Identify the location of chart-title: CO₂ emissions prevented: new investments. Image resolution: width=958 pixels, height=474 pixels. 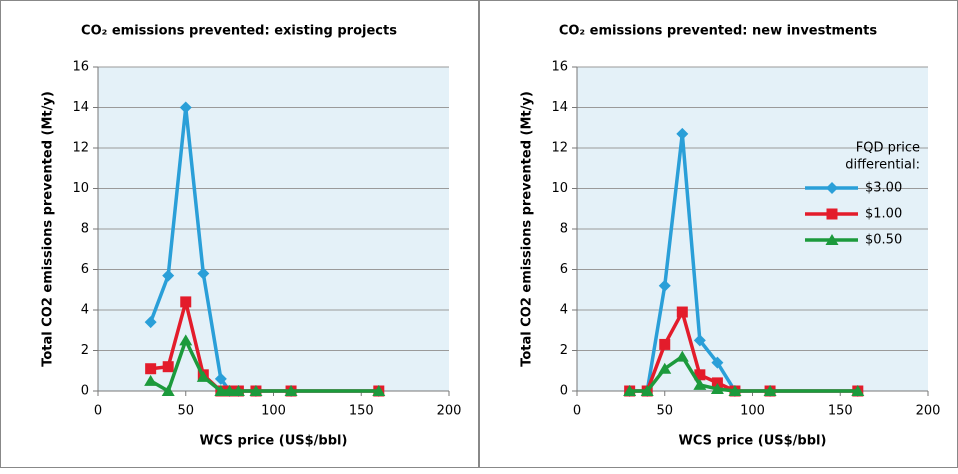
(718, 31).